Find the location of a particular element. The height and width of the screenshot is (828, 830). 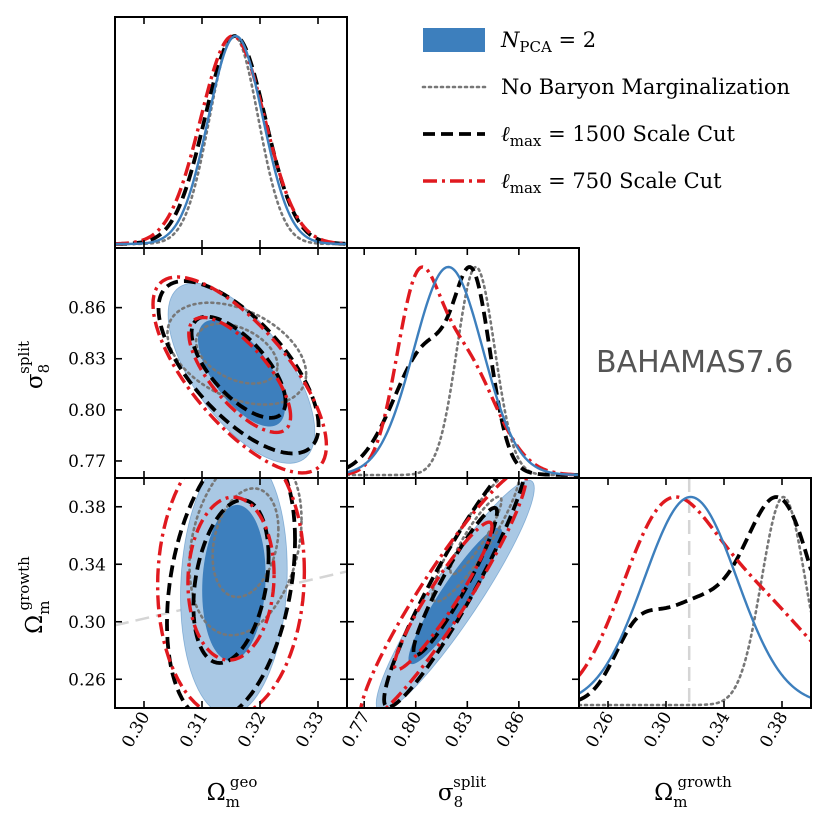

y-tick-label: 0.26 is located at coordinates (87, 680).